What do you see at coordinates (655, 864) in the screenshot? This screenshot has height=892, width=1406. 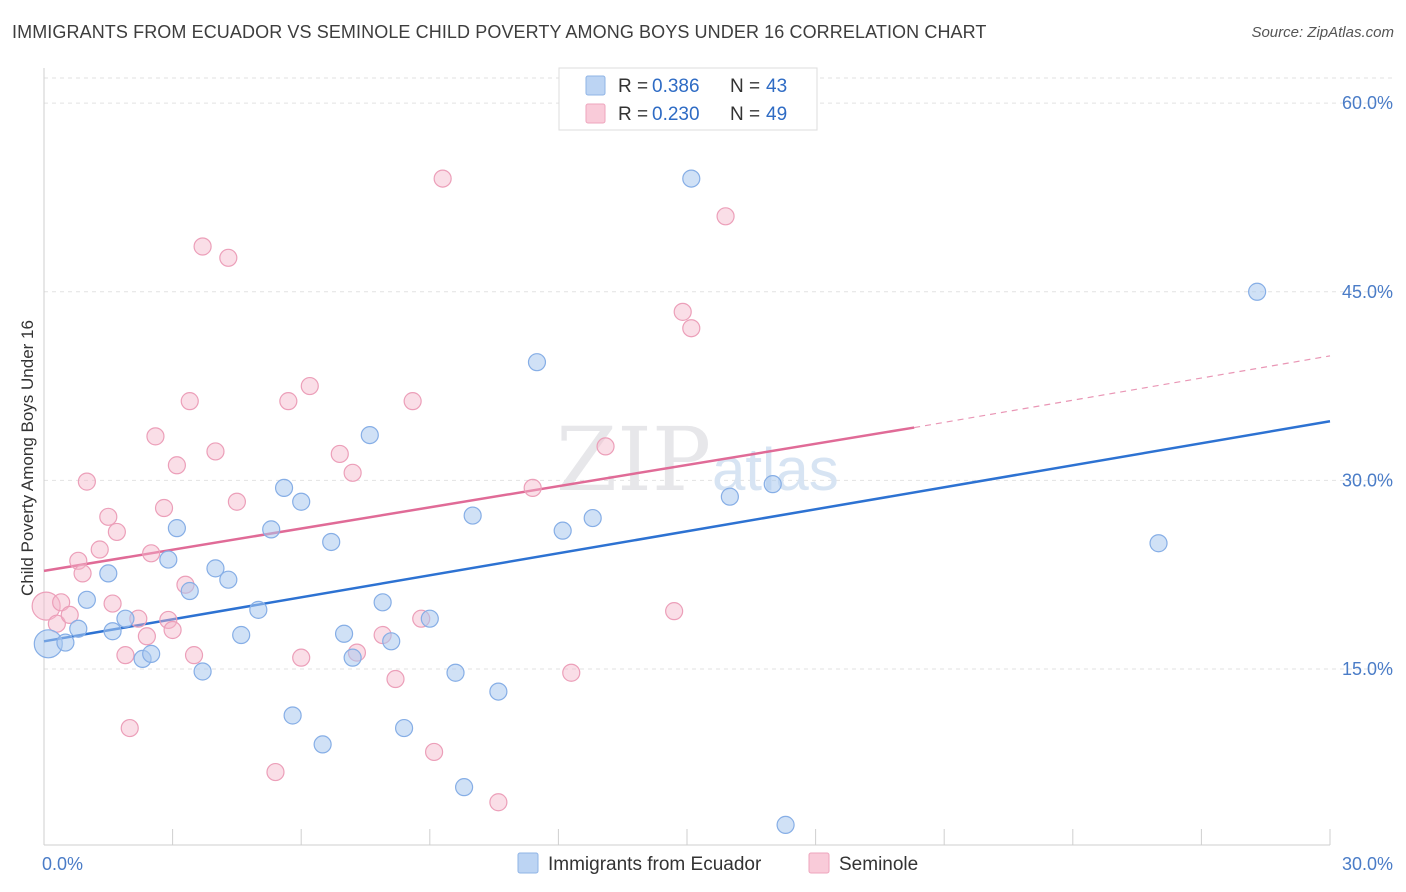 I see `bottom-legend-ecuador: Immigrants from Ecuador` at bounding box center [655, 864].